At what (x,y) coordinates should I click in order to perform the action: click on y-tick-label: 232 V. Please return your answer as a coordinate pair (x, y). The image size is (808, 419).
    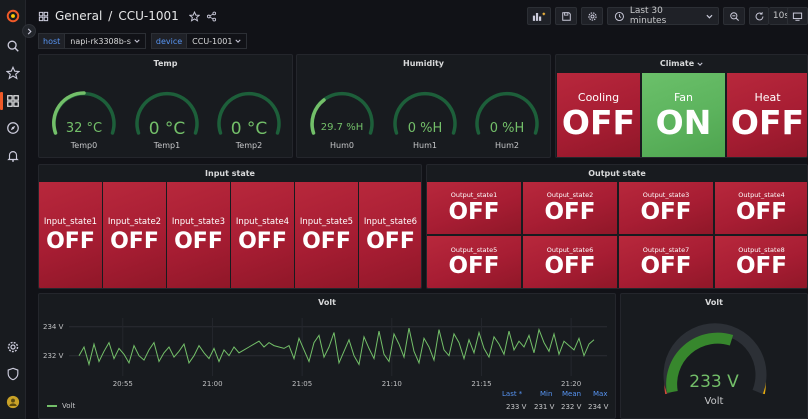
    Looking at the image, I should click on (53, 356).